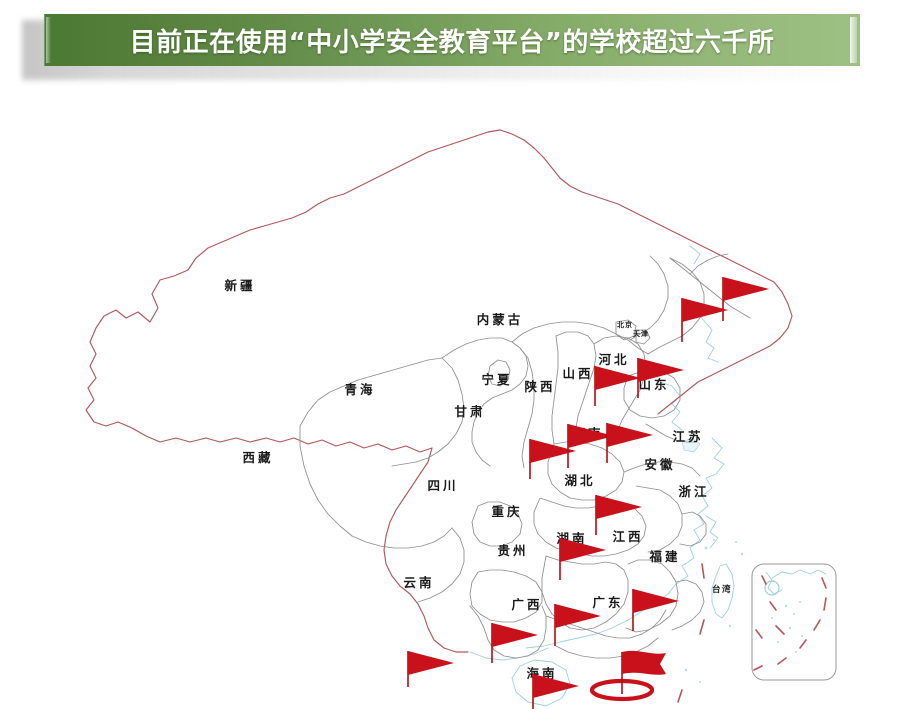 The width and height of the screenshot is (898, 709). What do you see at coordinates (687, 436) in the screenshot?
I see `province-label-jiangsu: 江苏` at bounding box center [687, 436].